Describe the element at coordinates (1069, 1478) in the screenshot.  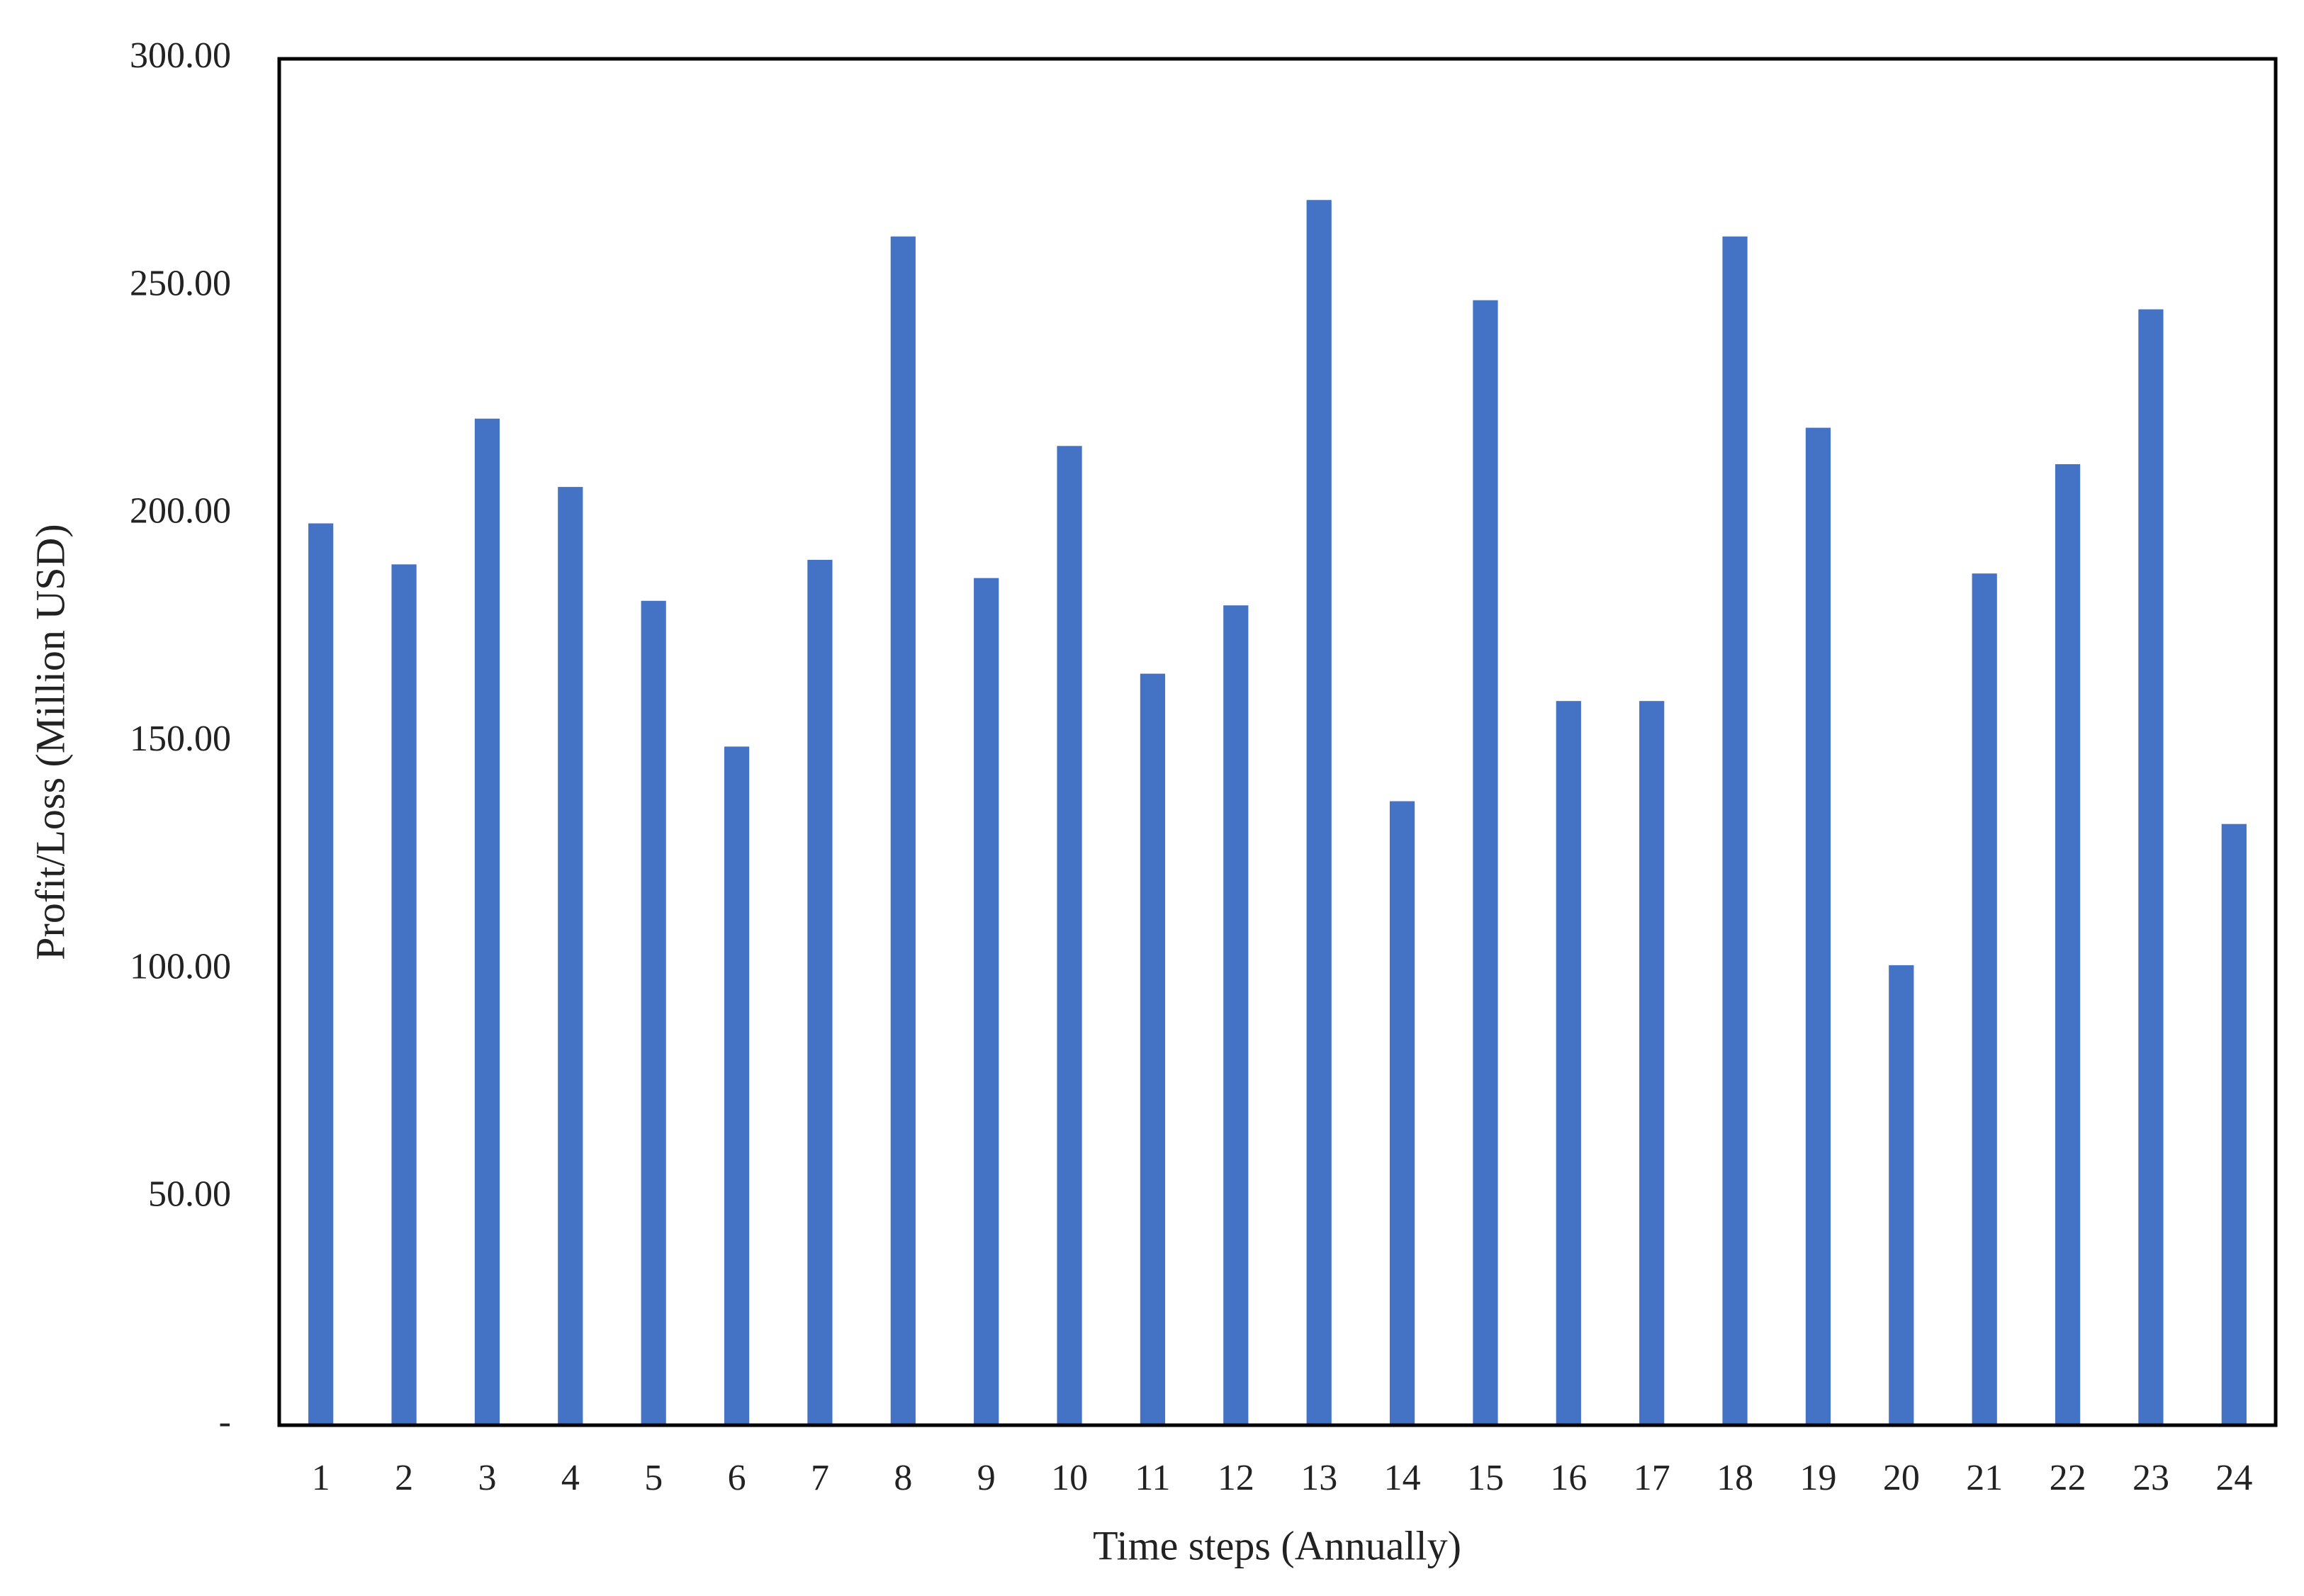
I see `x-tick-label: 10` at that location.